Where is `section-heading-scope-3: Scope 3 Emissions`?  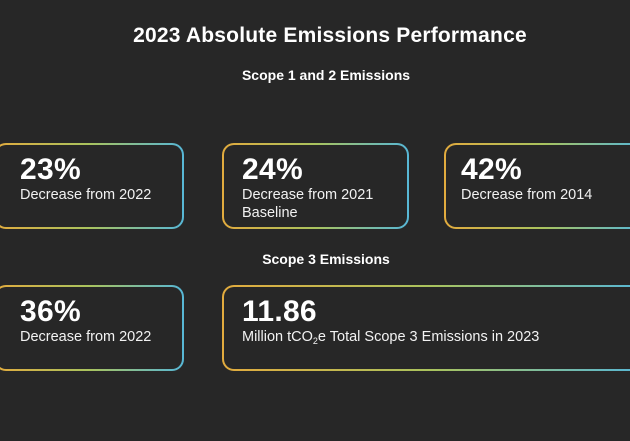
section-heading-scope-3: Scope 3 Emissions is located at coordinates (326, 259).